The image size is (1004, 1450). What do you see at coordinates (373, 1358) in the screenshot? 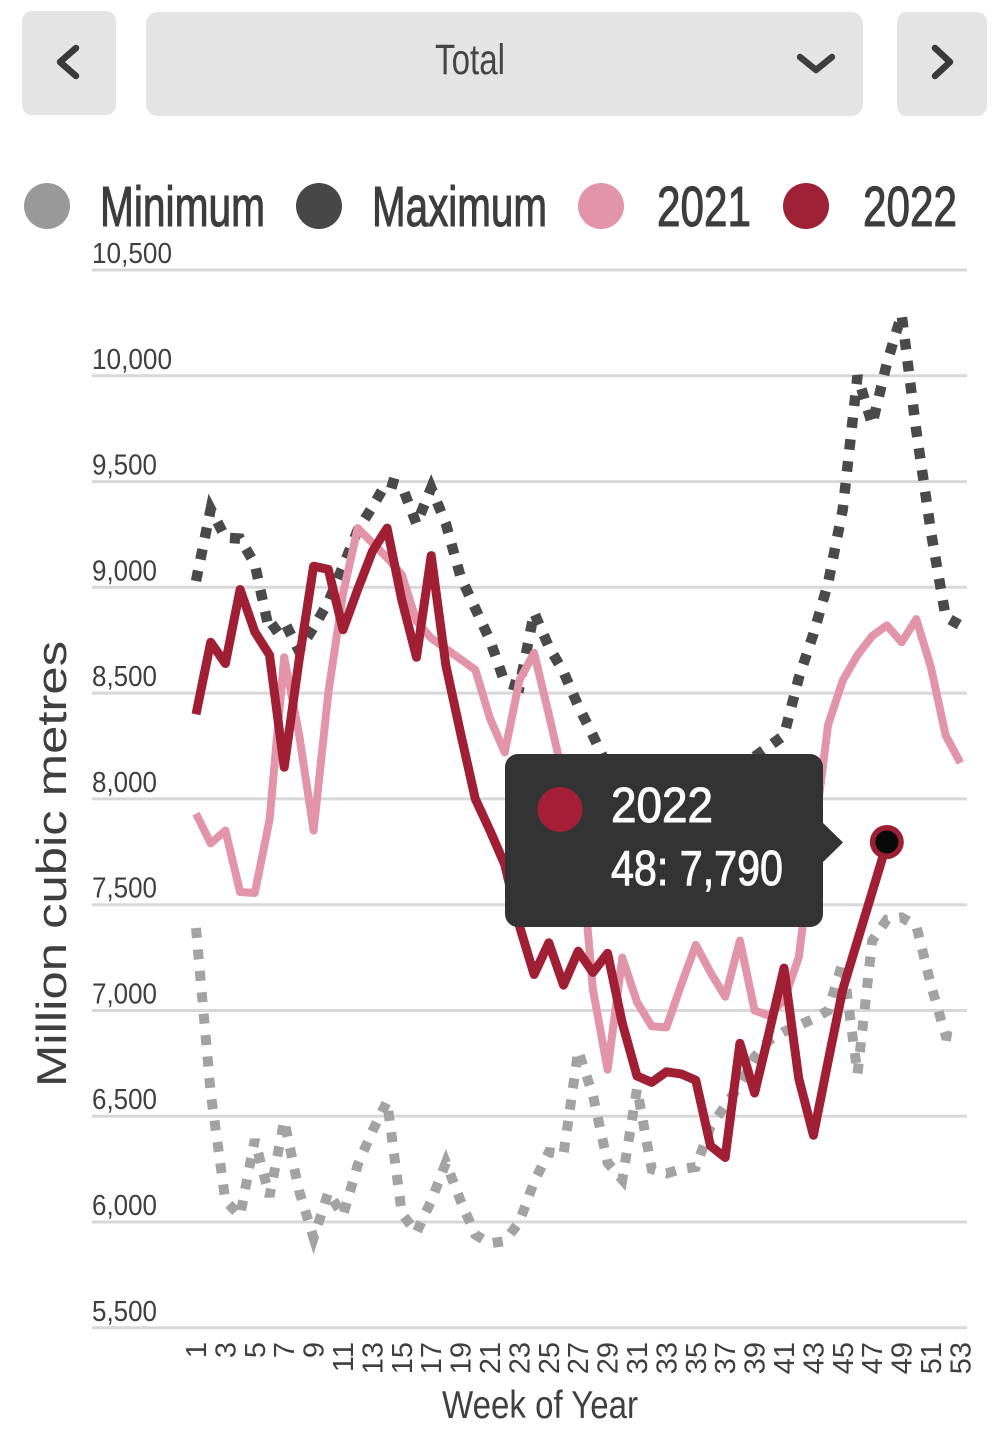
I see `svg-text: 13` at bounding box center [373, 1358].